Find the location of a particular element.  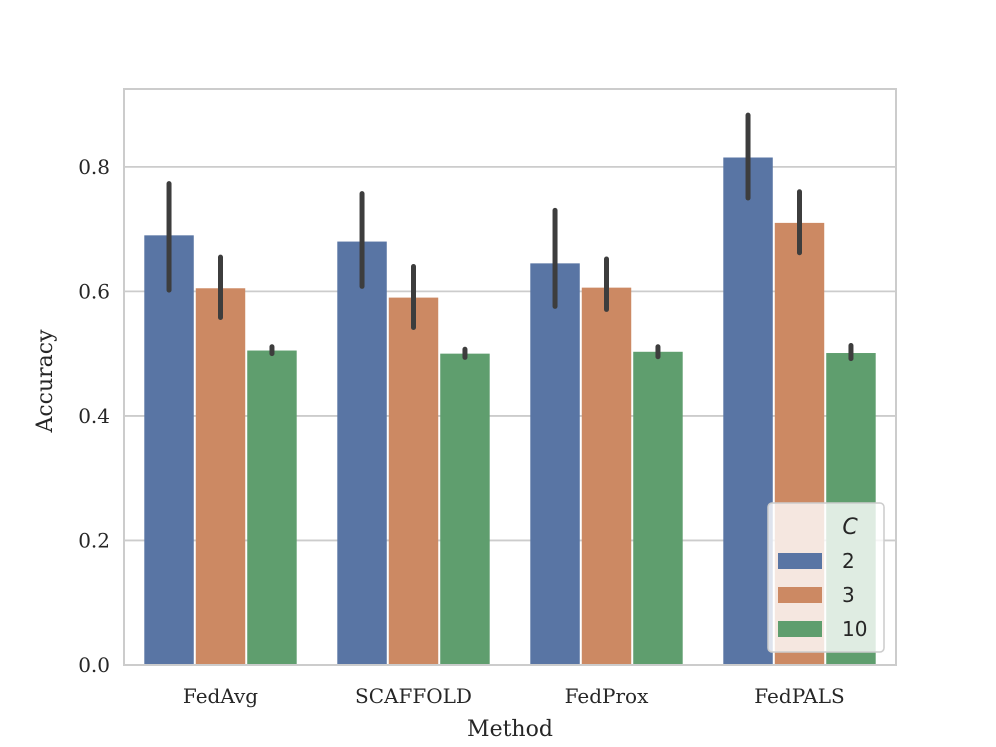

legend-box is located at coordinates (826, 577).